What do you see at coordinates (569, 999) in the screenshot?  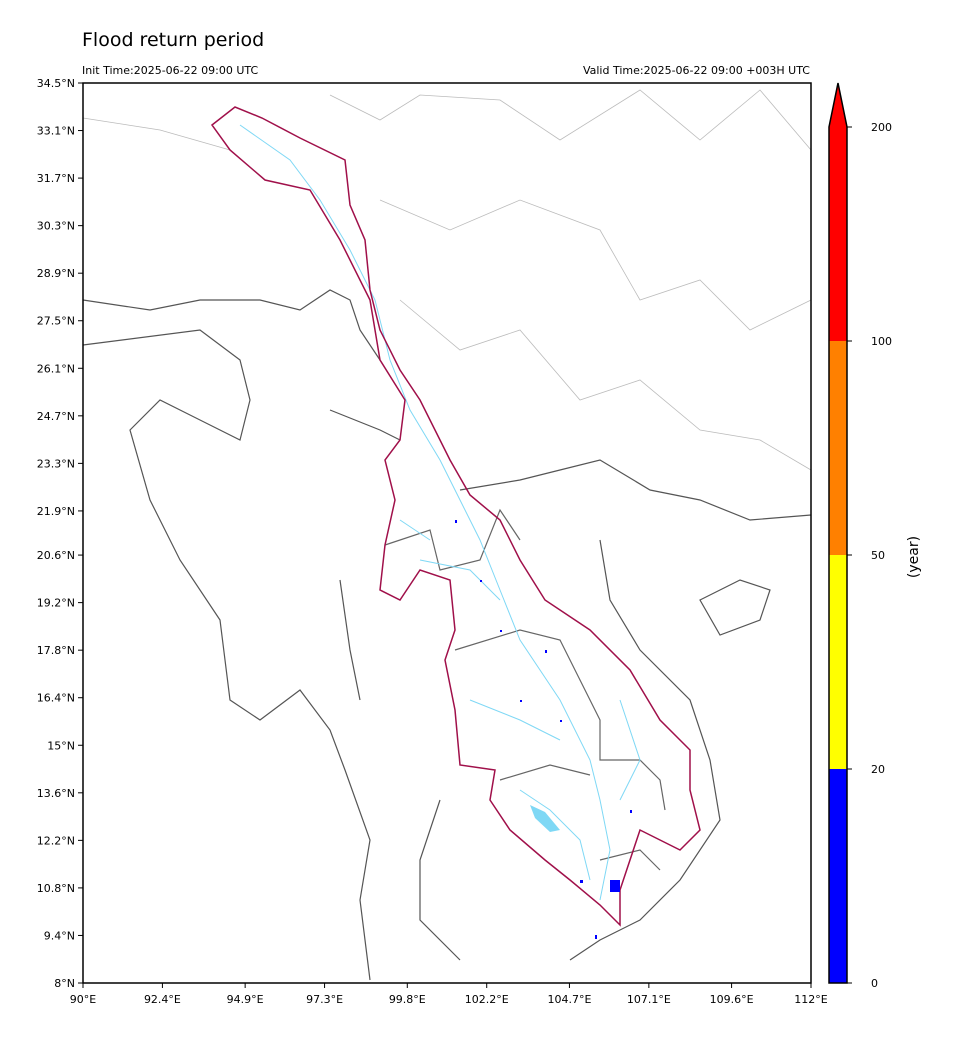 I see `x-tick-label: 104.7°E` at bounding box center [569, 999].